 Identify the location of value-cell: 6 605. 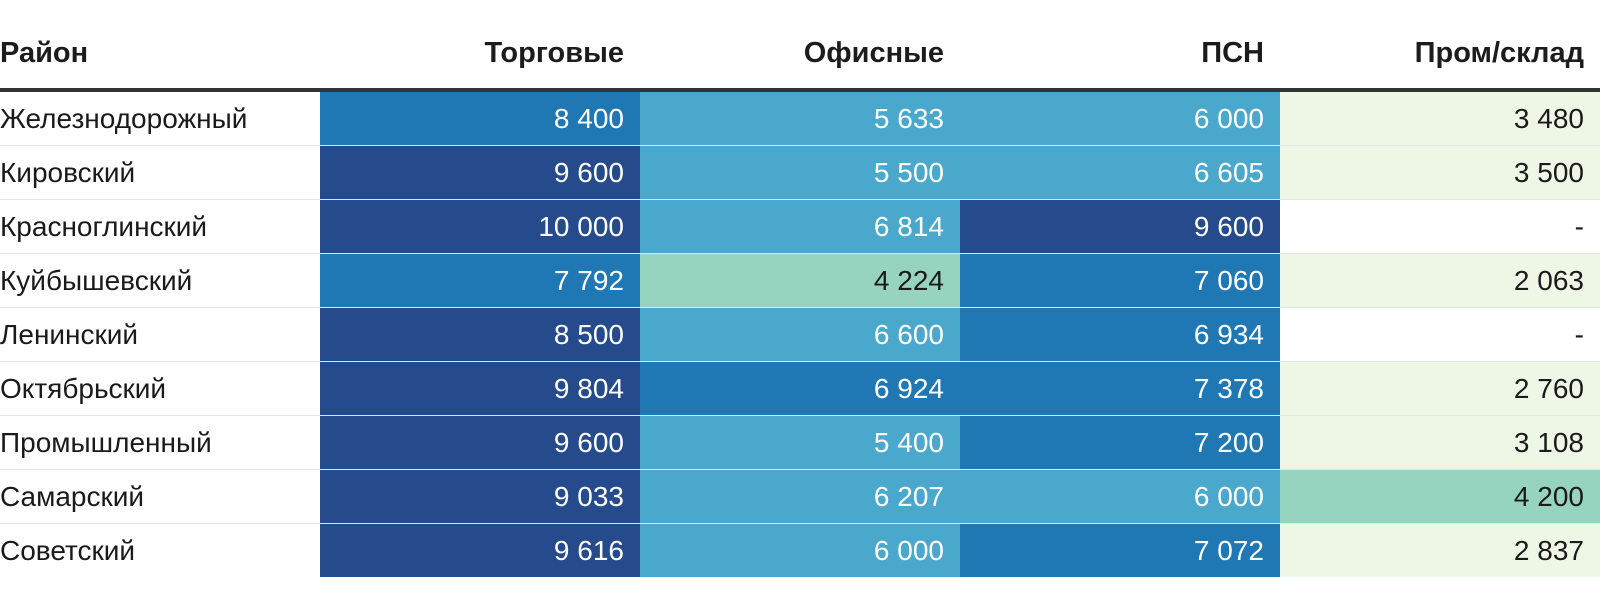
(1120, 172).